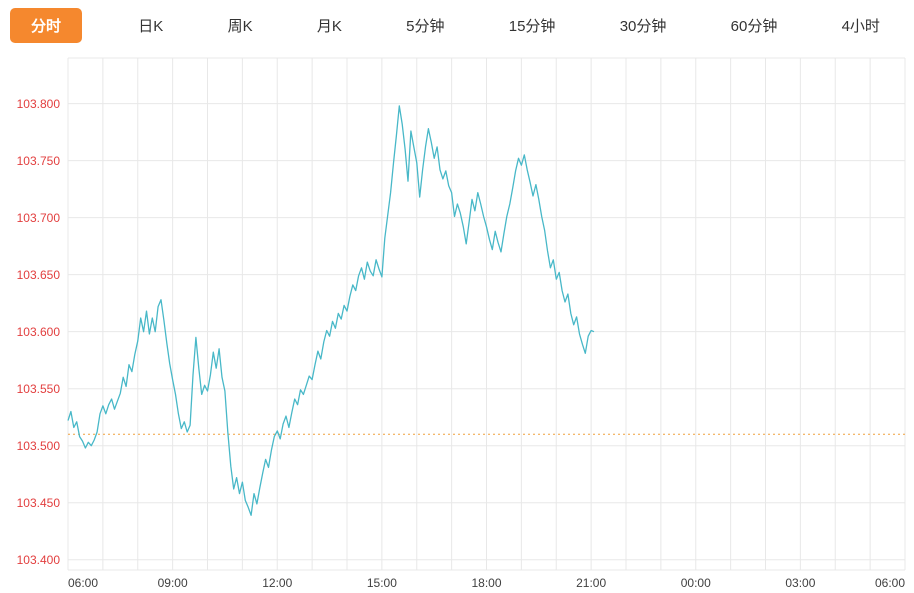  I want to click on x-axis-label: 09:00, so click(172, 583).